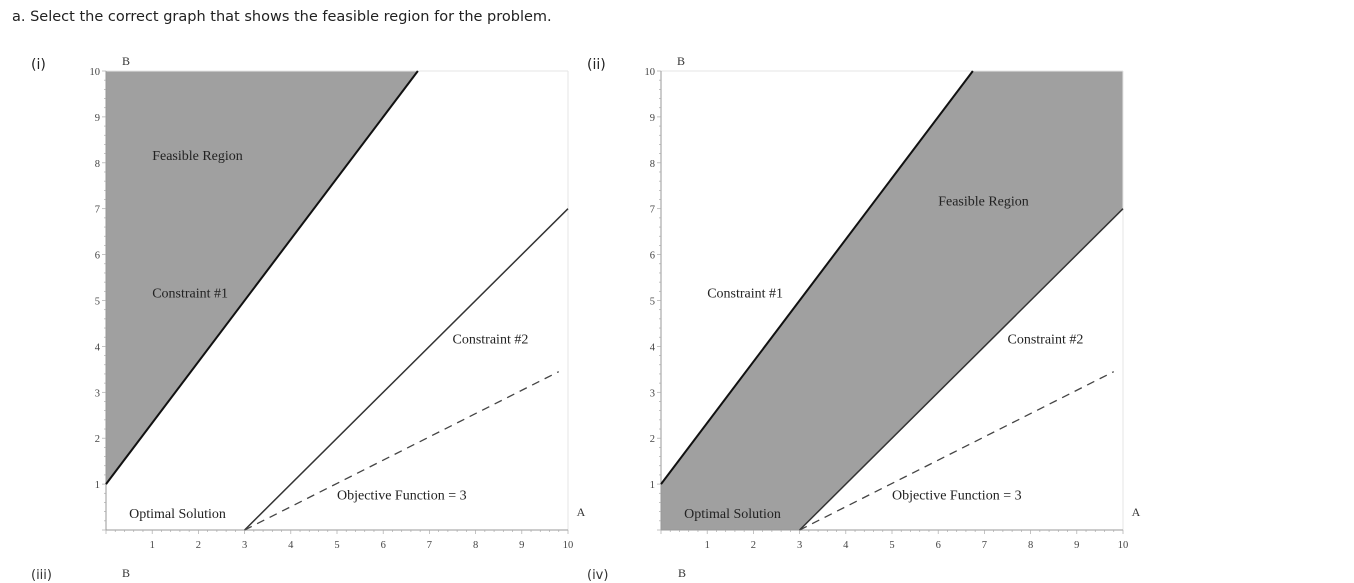  I want to click on option-ii-label: (ii), so click(596, 65).